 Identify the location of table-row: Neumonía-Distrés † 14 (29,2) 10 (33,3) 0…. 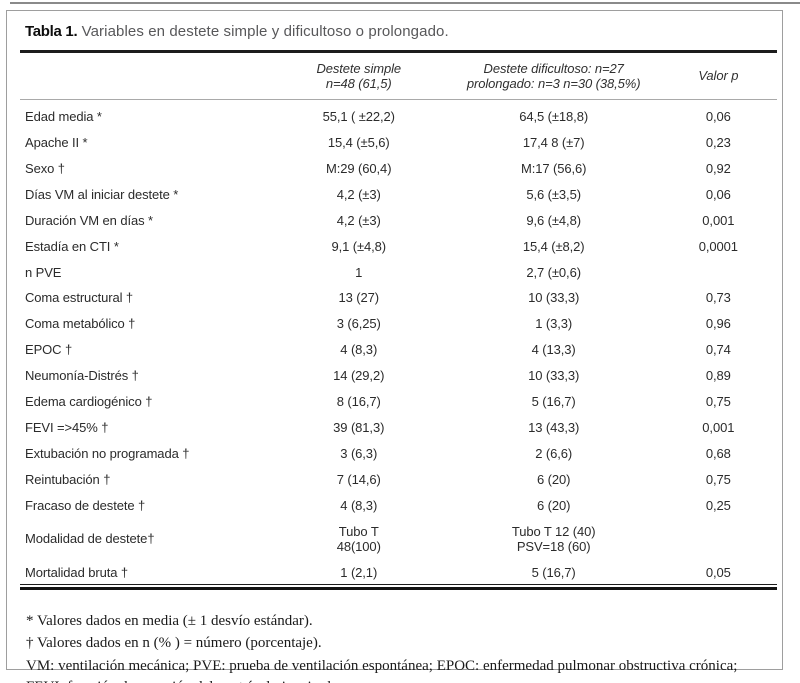
(398, 377).